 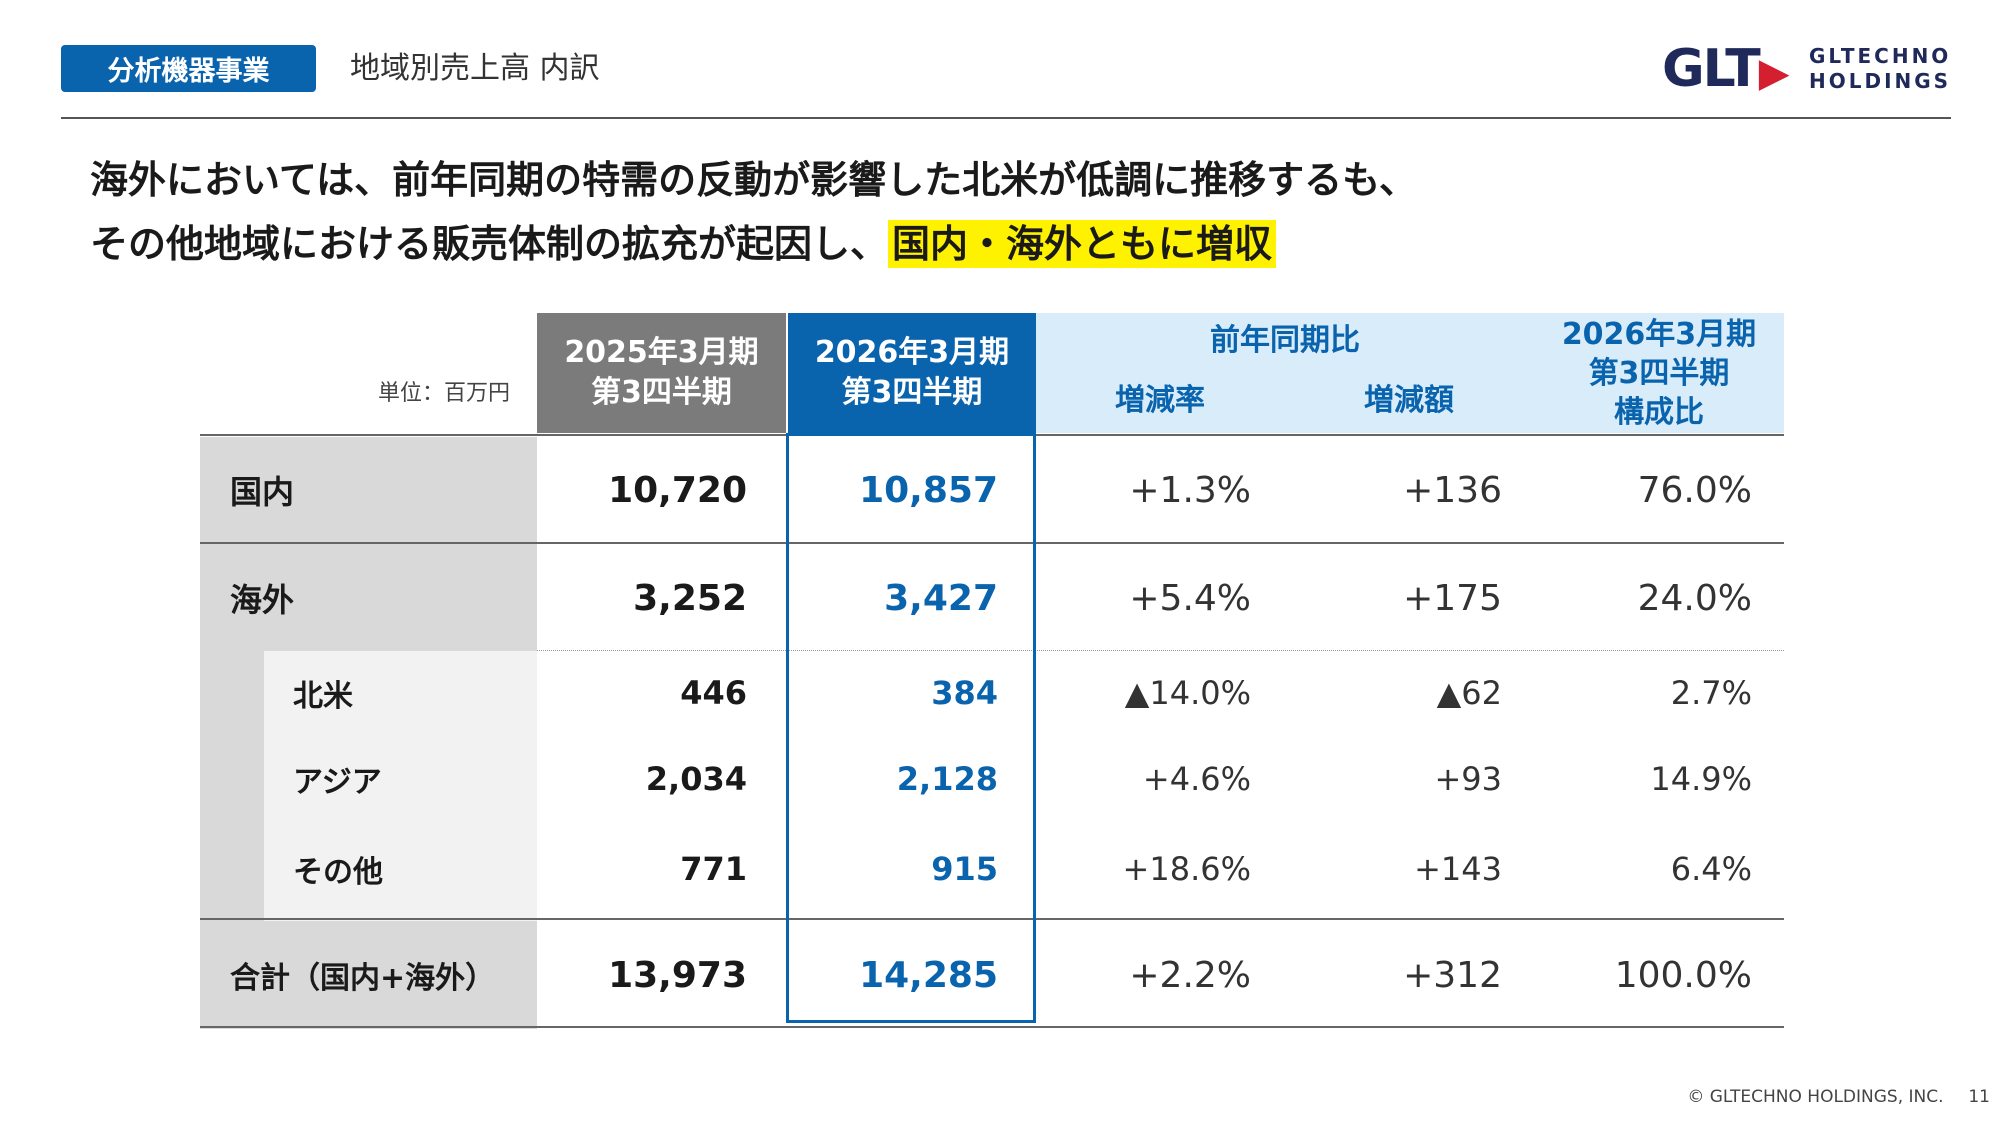 I want to click on cell-domestic-2025: 10,720, so click(x=677, y=490).